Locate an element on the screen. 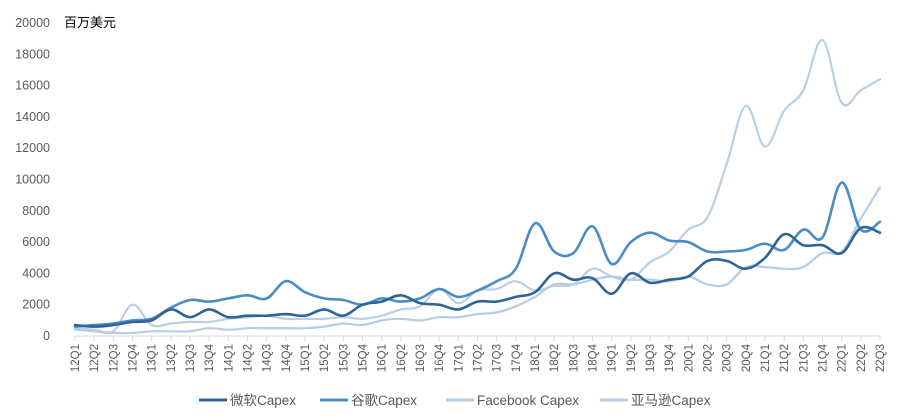 Image resolution: width=898 pixels, height=420 pixels. x-tick-label: 12Q1 is located at coordinates (76, 358).